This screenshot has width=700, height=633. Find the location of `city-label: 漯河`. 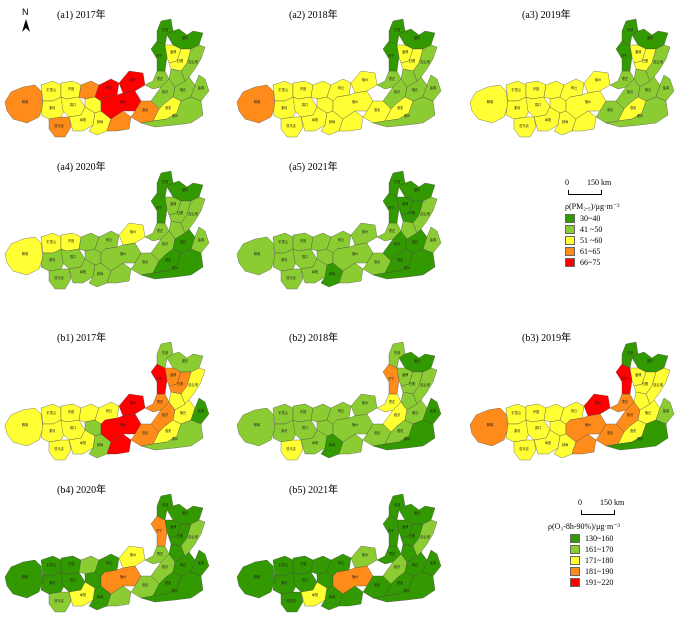

city-label: 漯河 is located at coordinates (284, 430).